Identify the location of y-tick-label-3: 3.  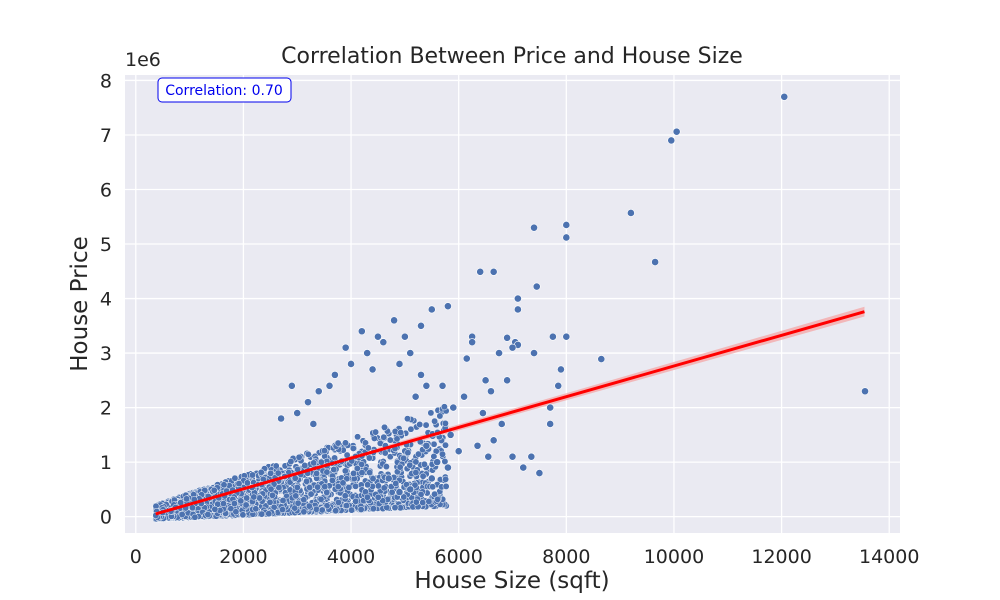
(106, 354).